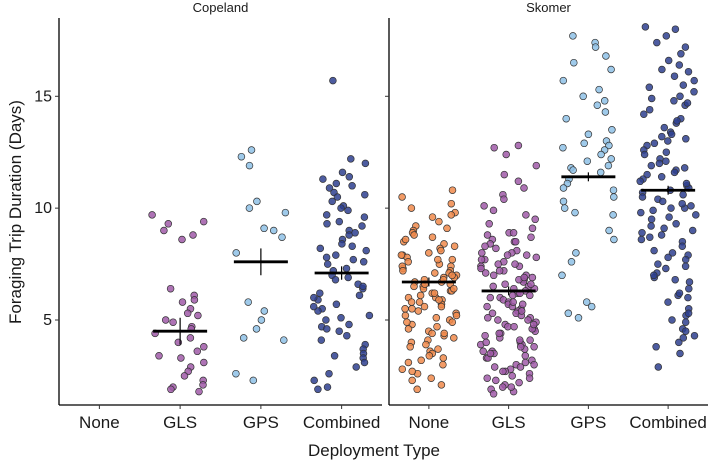 The width and height of the screenshot is (710, 462). I want to click on y-axis-title: Foraging Trip Duration (Days), so click(15, 212).